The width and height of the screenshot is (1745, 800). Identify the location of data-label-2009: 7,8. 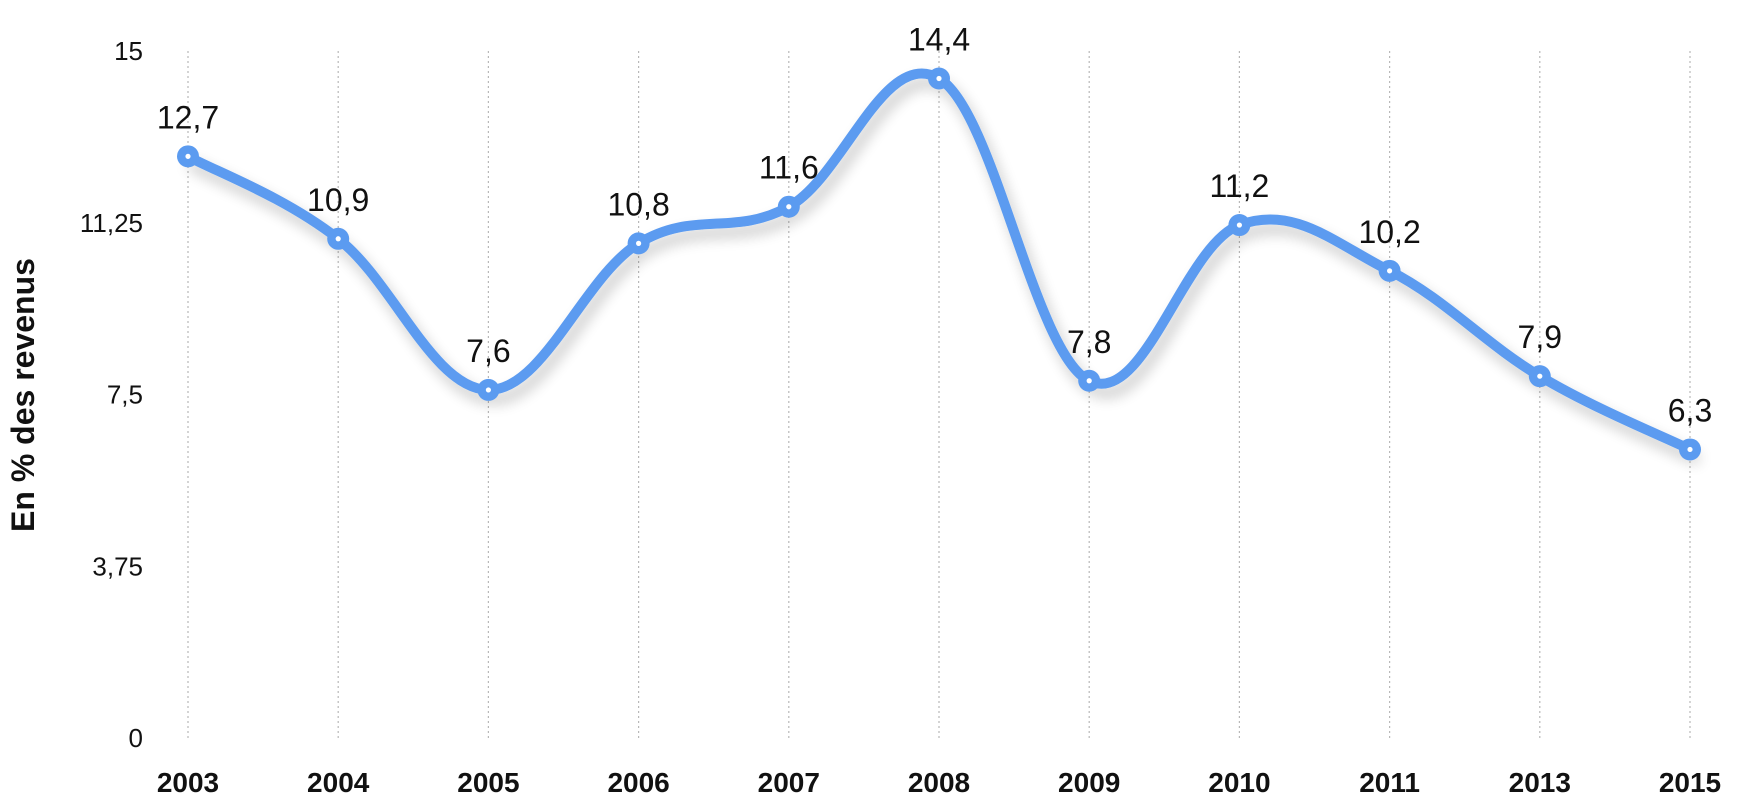
(1089, 342).